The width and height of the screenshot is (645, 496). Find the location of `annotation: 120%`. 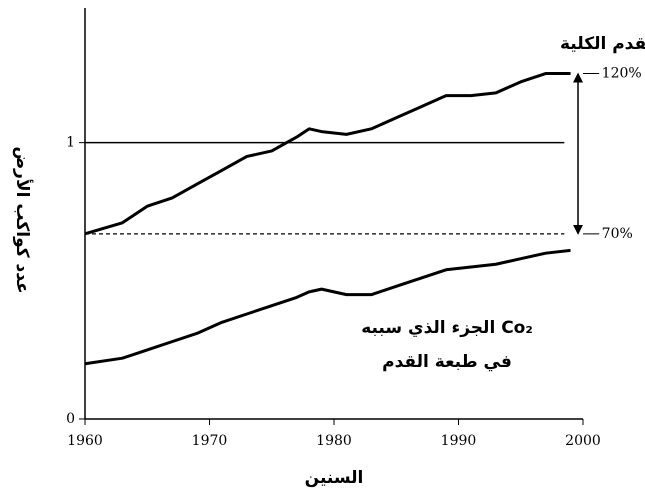

annotation: 120% is located at coordinates (622, 74).